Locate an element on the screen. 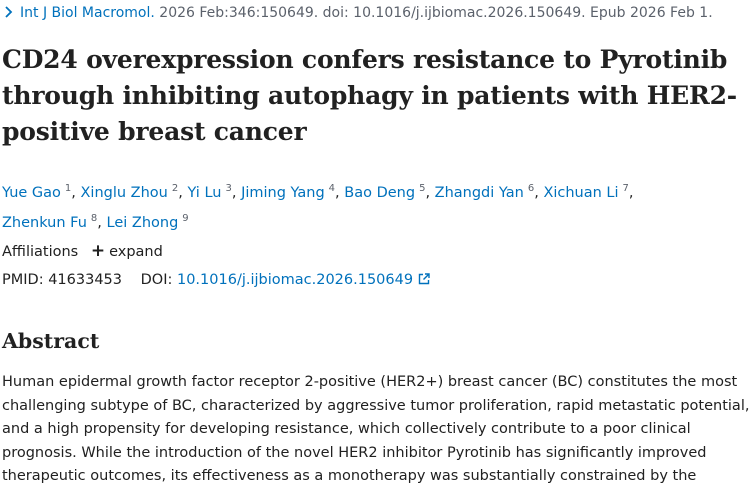 Image resolution: width=750 pixels, height=500 pixels. doi-value: 10.1016/j.ijbiomac.2026.150649 is located at coordinates (295, 280).